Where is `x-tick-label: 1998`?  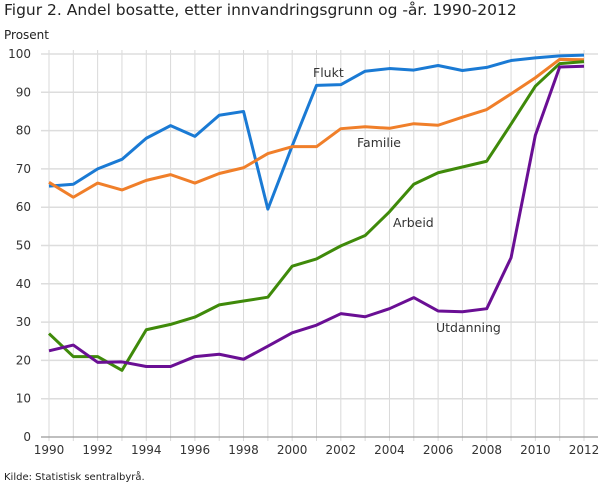
x-tick-label: 1998 is located at coordinates (243, 450).